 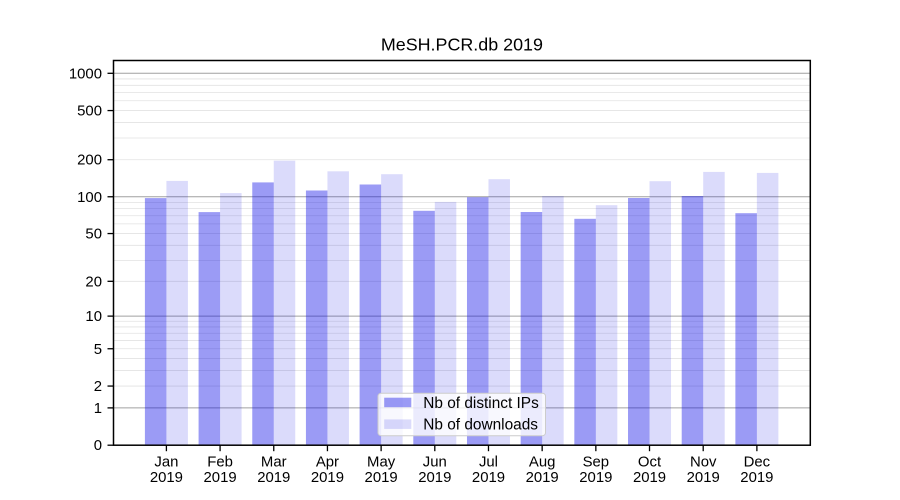 What do you see at coordinates (93, 235) in the screenshot?
I see `svg-text: 50` at bounding box center [93, 235].